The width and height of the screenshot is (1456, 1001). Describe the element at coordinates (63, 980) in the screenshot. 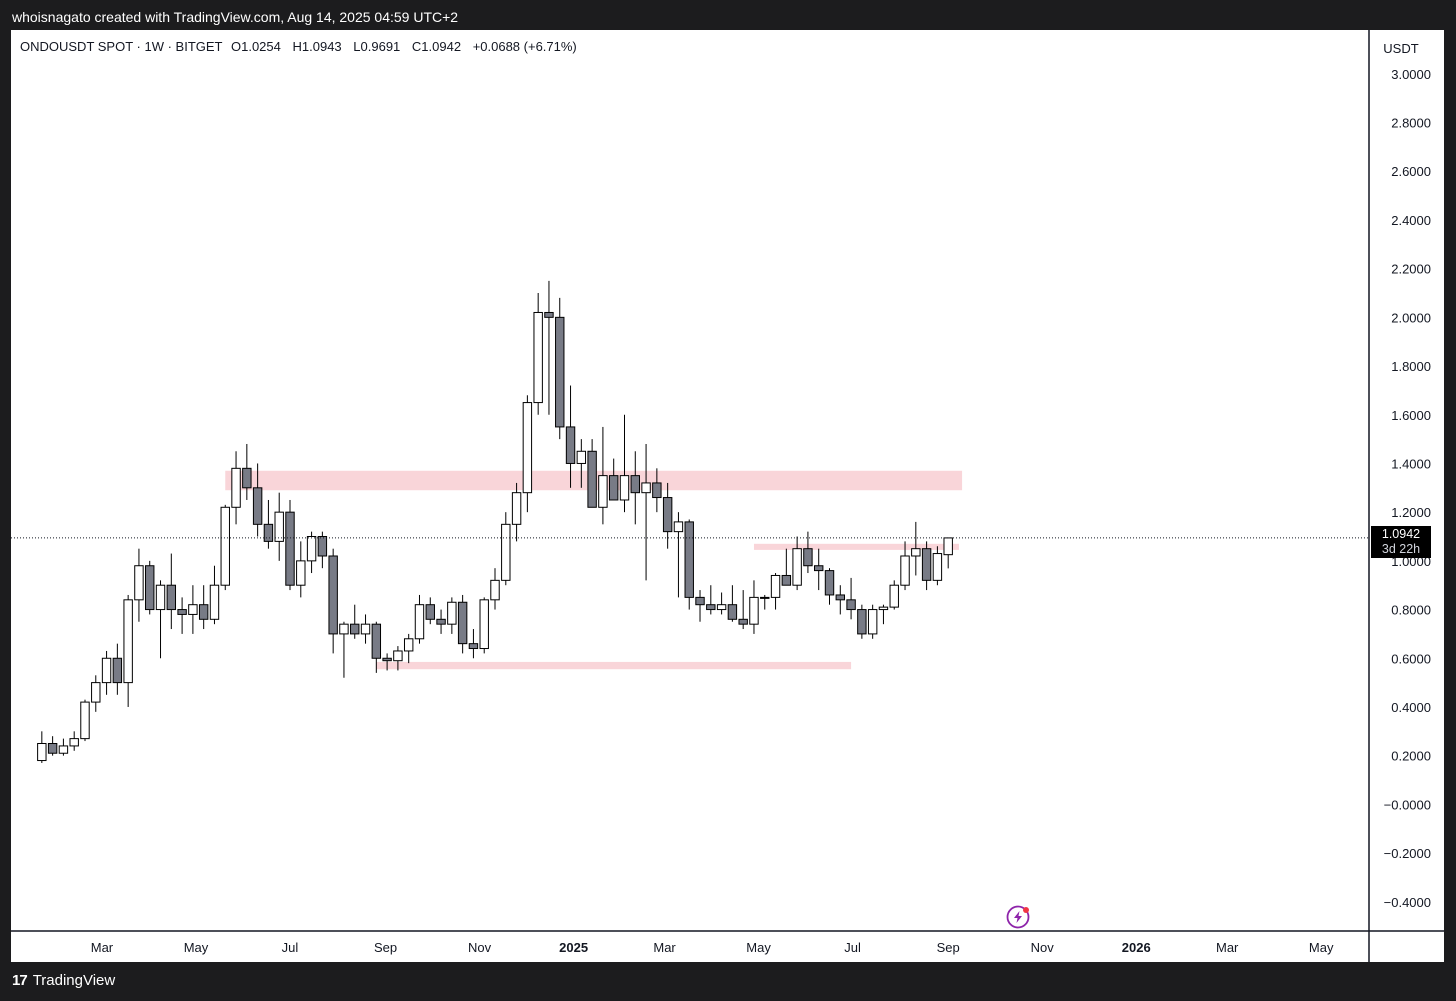

I see `tradingview-footer: 17 TradingView` at that location.